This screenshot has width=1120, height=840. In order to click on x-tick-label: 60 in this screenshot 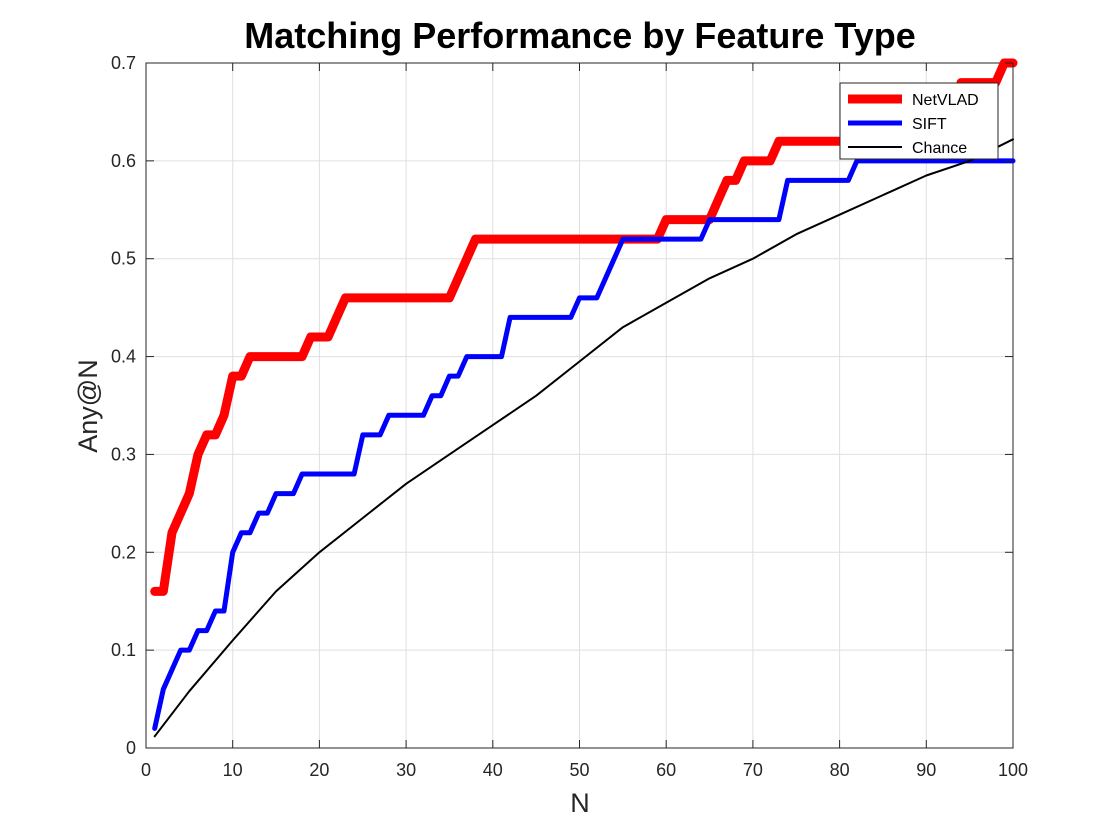, I will do `click(666, 770)`.